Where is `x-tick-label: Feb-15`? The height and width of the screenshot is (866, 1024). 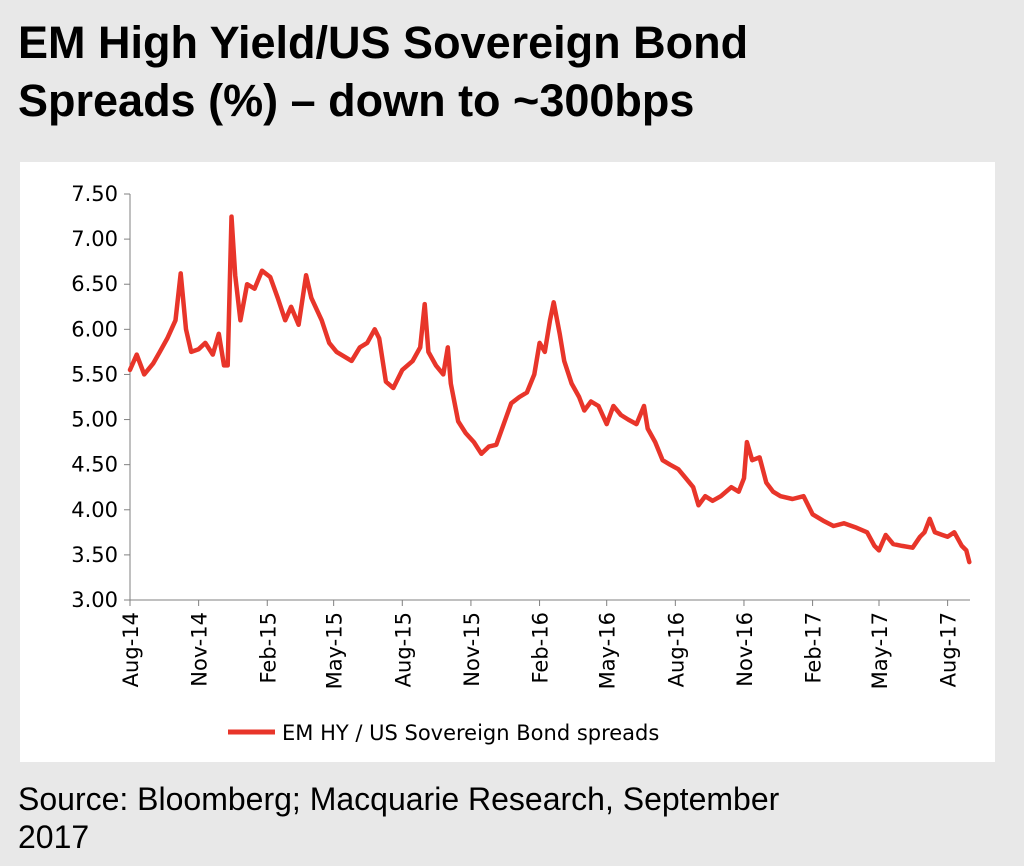 x-tick-label: Feb-15 is located at coordinates (268, 647).